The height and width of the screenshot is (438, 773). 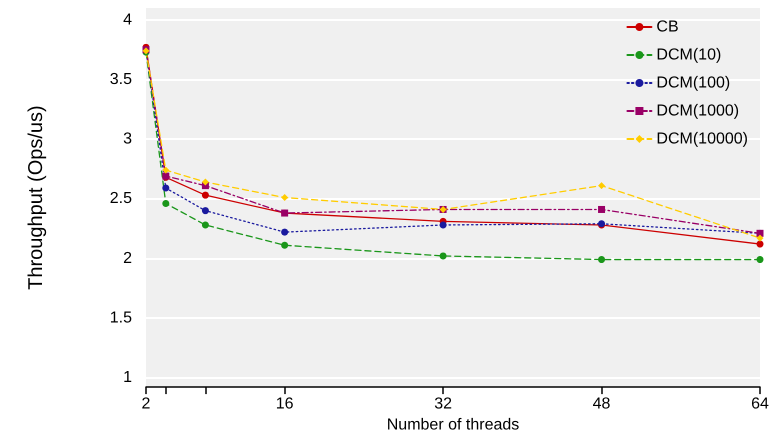 What do you see at coordinates (127, 258) in the screenshot?
I see `y-tick-label: 2` at bounding box center [127, 258].